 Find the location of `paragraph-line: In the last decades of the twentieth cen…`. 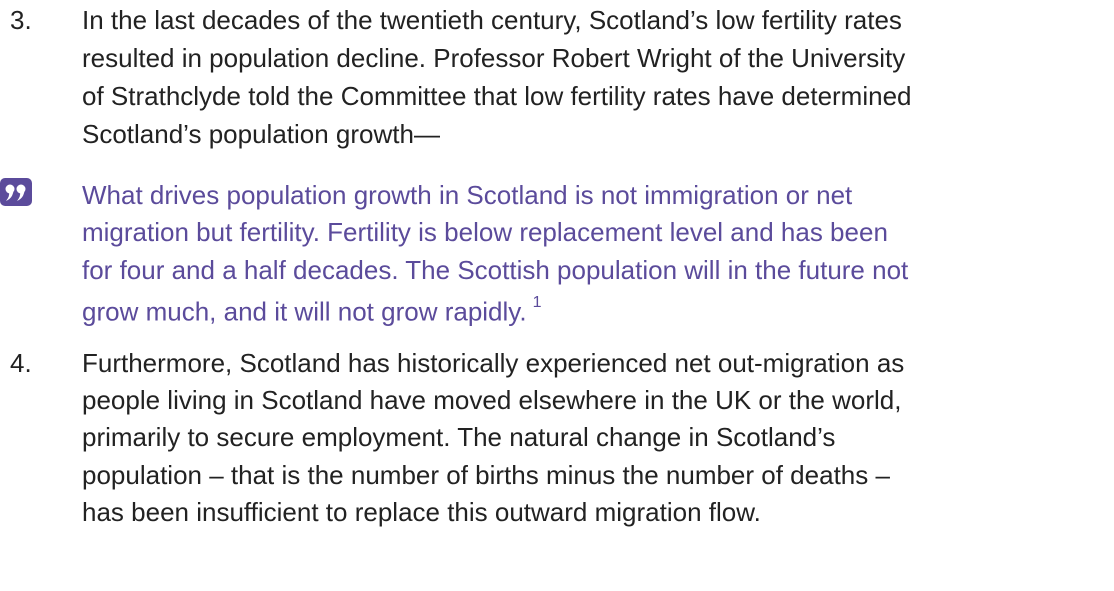

paragraph-line: In the last decades of the twentieth cen… is located at coordinates (492, 20).